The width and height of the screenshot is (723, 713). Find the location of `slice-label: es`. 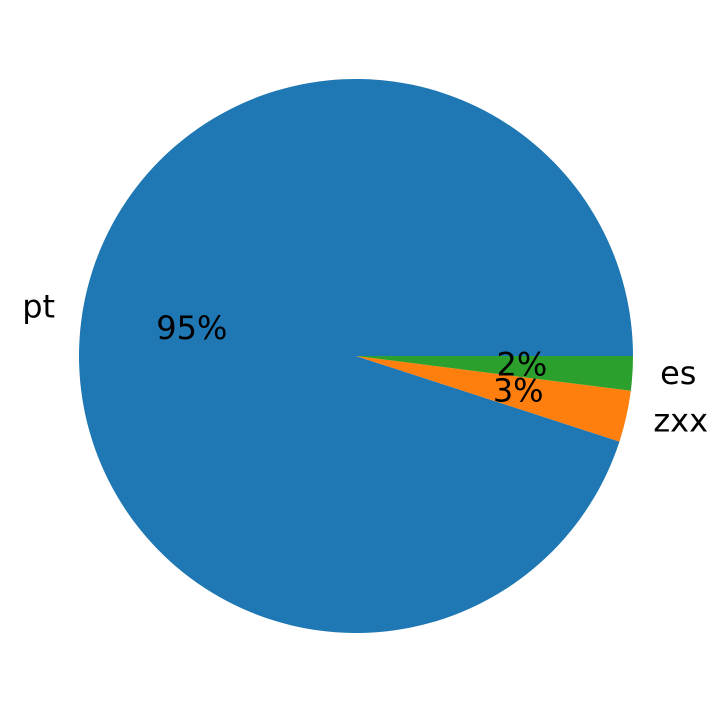

slice-label: es is located at coordinates (678, 373).